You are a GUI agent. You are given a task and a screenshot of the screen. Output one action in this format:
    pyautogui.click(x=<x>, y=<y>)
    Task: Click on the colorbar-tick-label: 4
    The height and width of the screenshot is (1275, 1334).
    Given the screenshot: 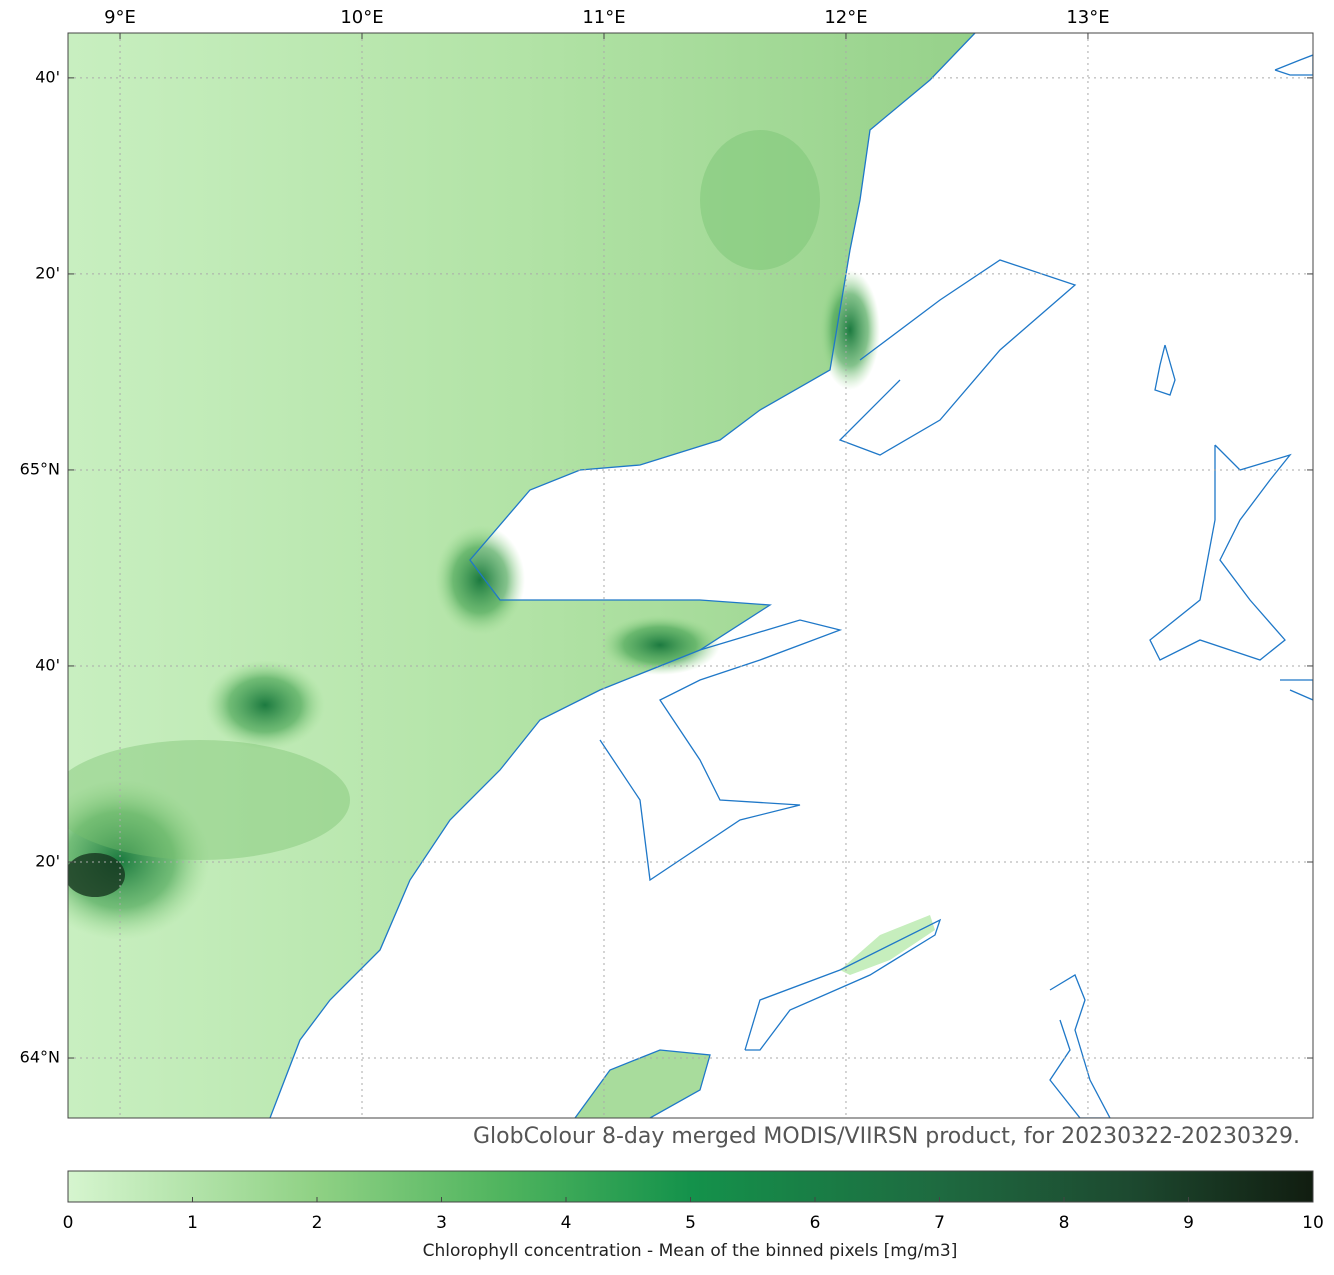 What is the action you would take?
    pyautogui.click(x=566, y=1223)
    